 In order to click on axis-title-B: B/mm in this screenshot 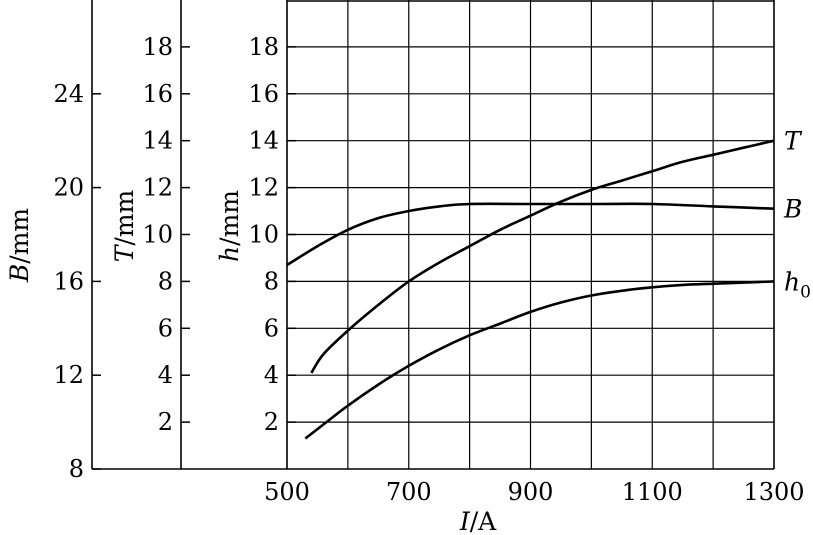, I will do `click(19, 246)`.